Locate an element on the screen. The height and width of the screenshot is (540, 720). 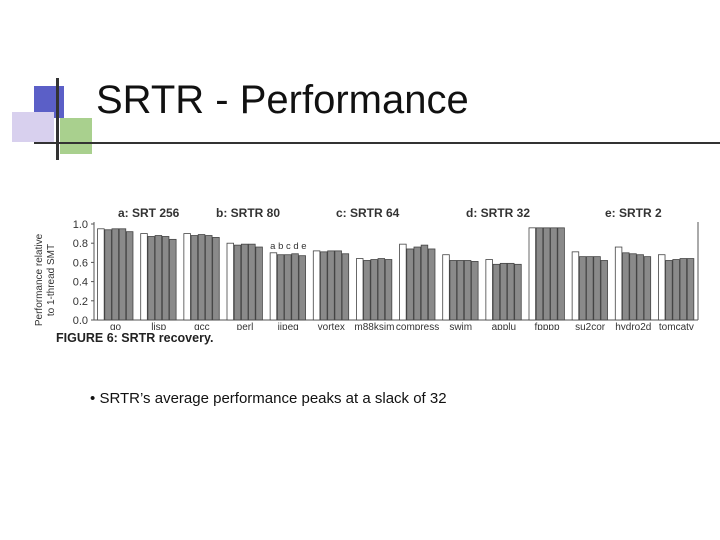
bar-gcc-c is located at coordinates (201, 277).